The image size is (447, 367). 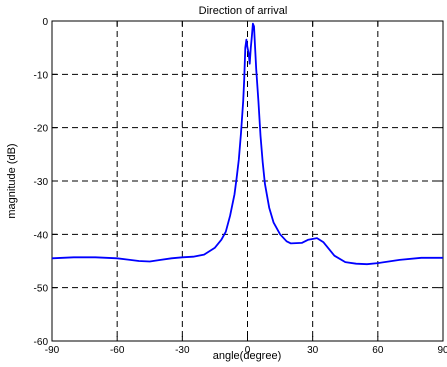 I want to click on x-tick-label: -30, so click(x=182, y=350).